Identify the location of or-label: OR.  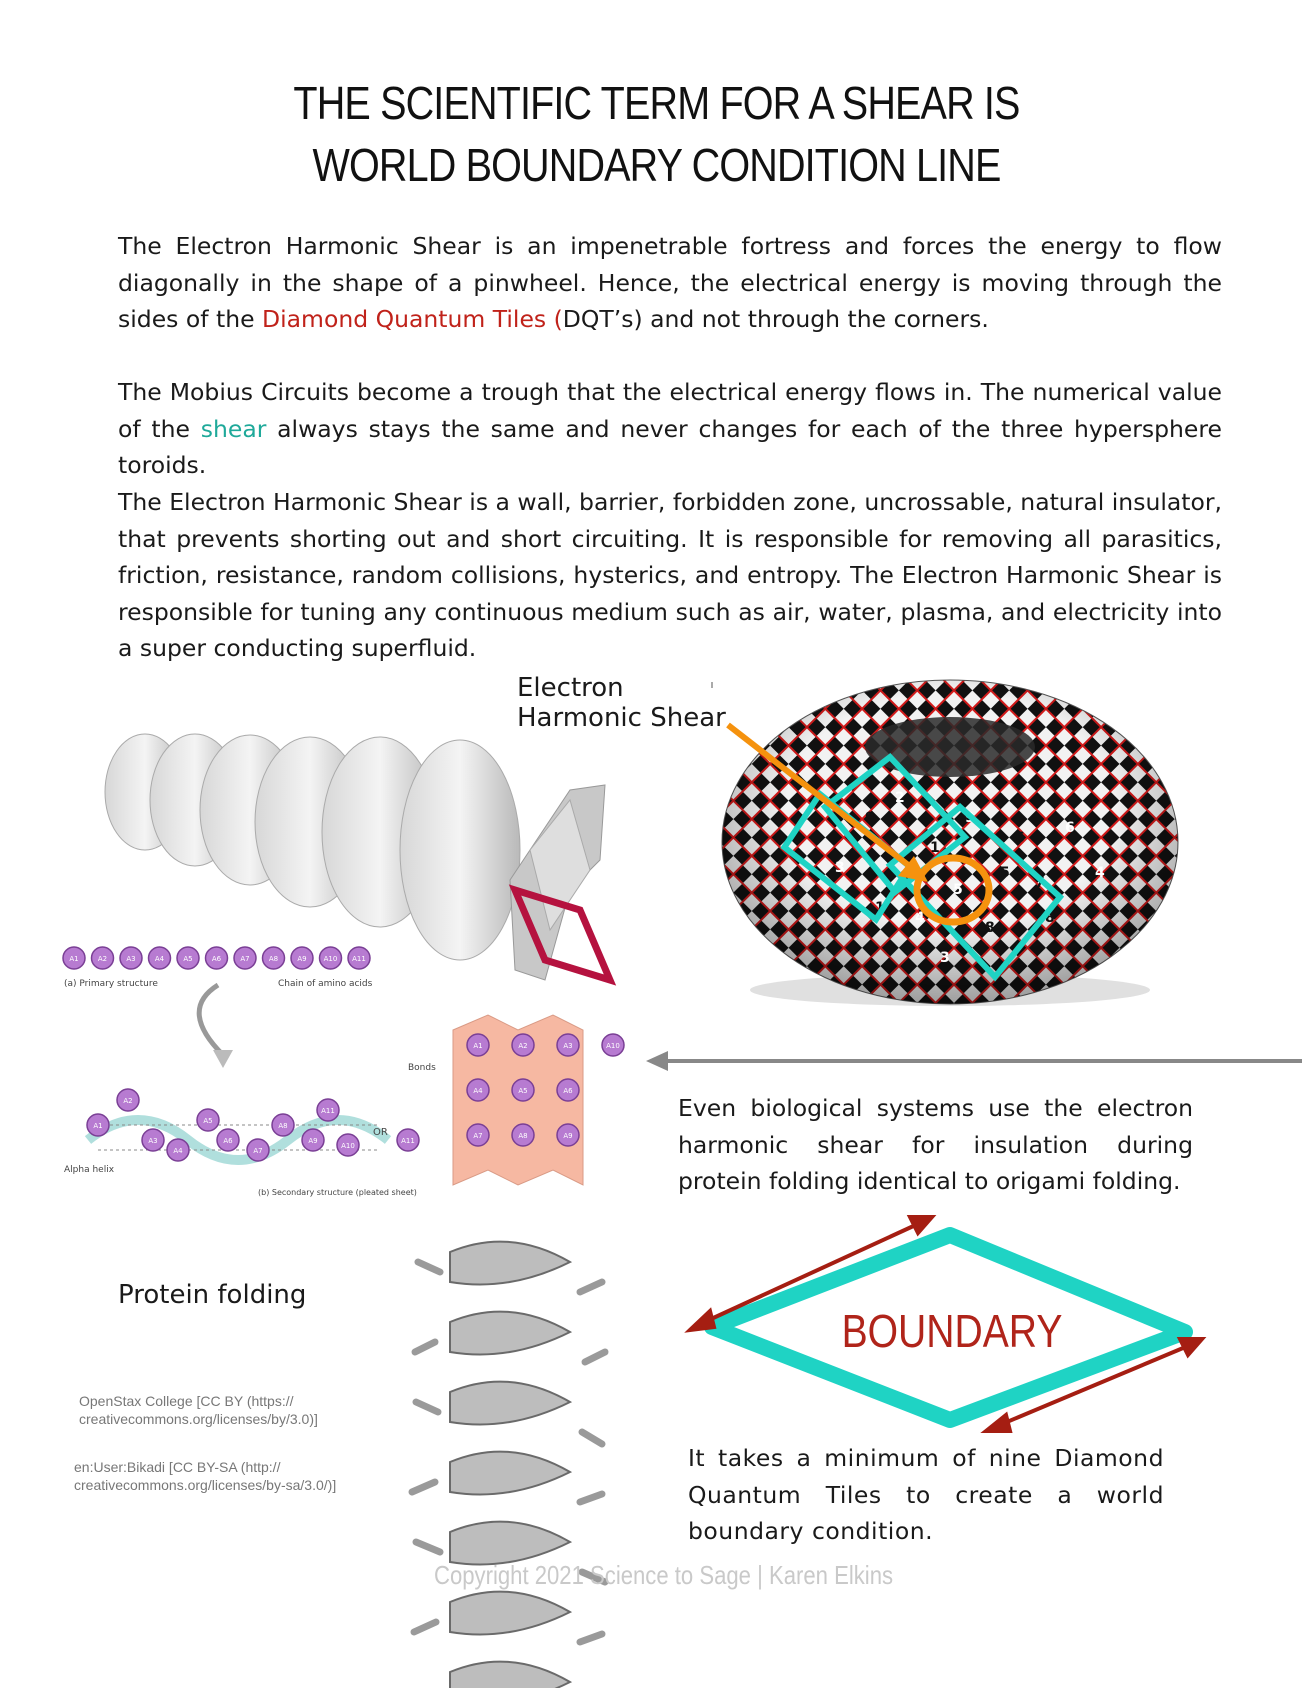
(380, 1132).